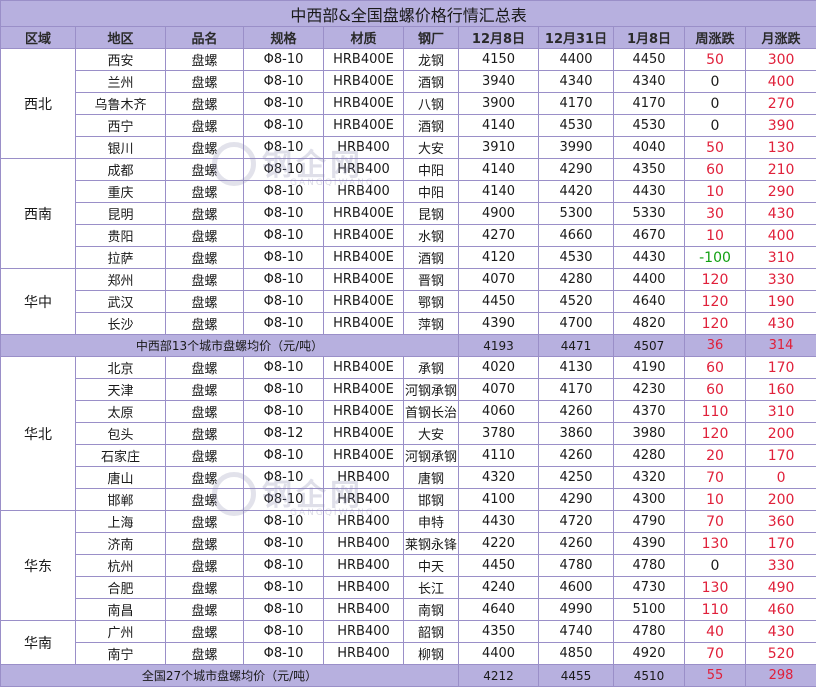  I want to click on price-jan8-cell: 3980, so click(649, 434).